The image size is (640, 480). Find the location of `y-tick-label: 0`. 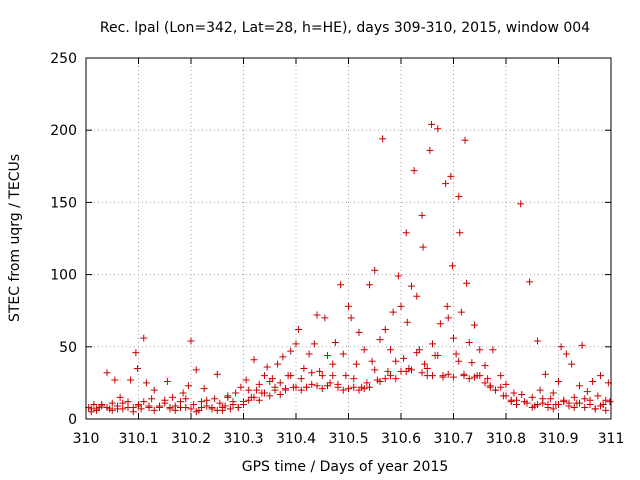

y-tick-label: 0 is located at coordinates (72, 420).